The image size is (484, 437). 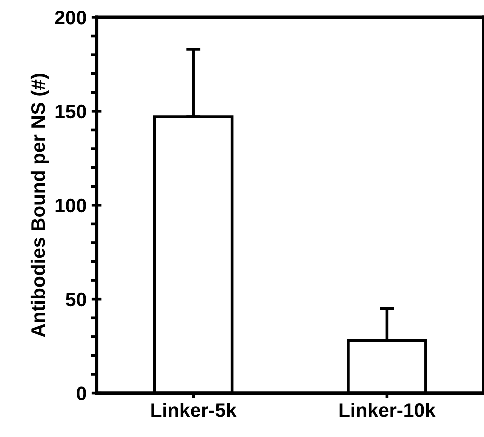 I want to click on y-axis-title: Antibodies Bound per NS (#), so click(x=40, y=206).